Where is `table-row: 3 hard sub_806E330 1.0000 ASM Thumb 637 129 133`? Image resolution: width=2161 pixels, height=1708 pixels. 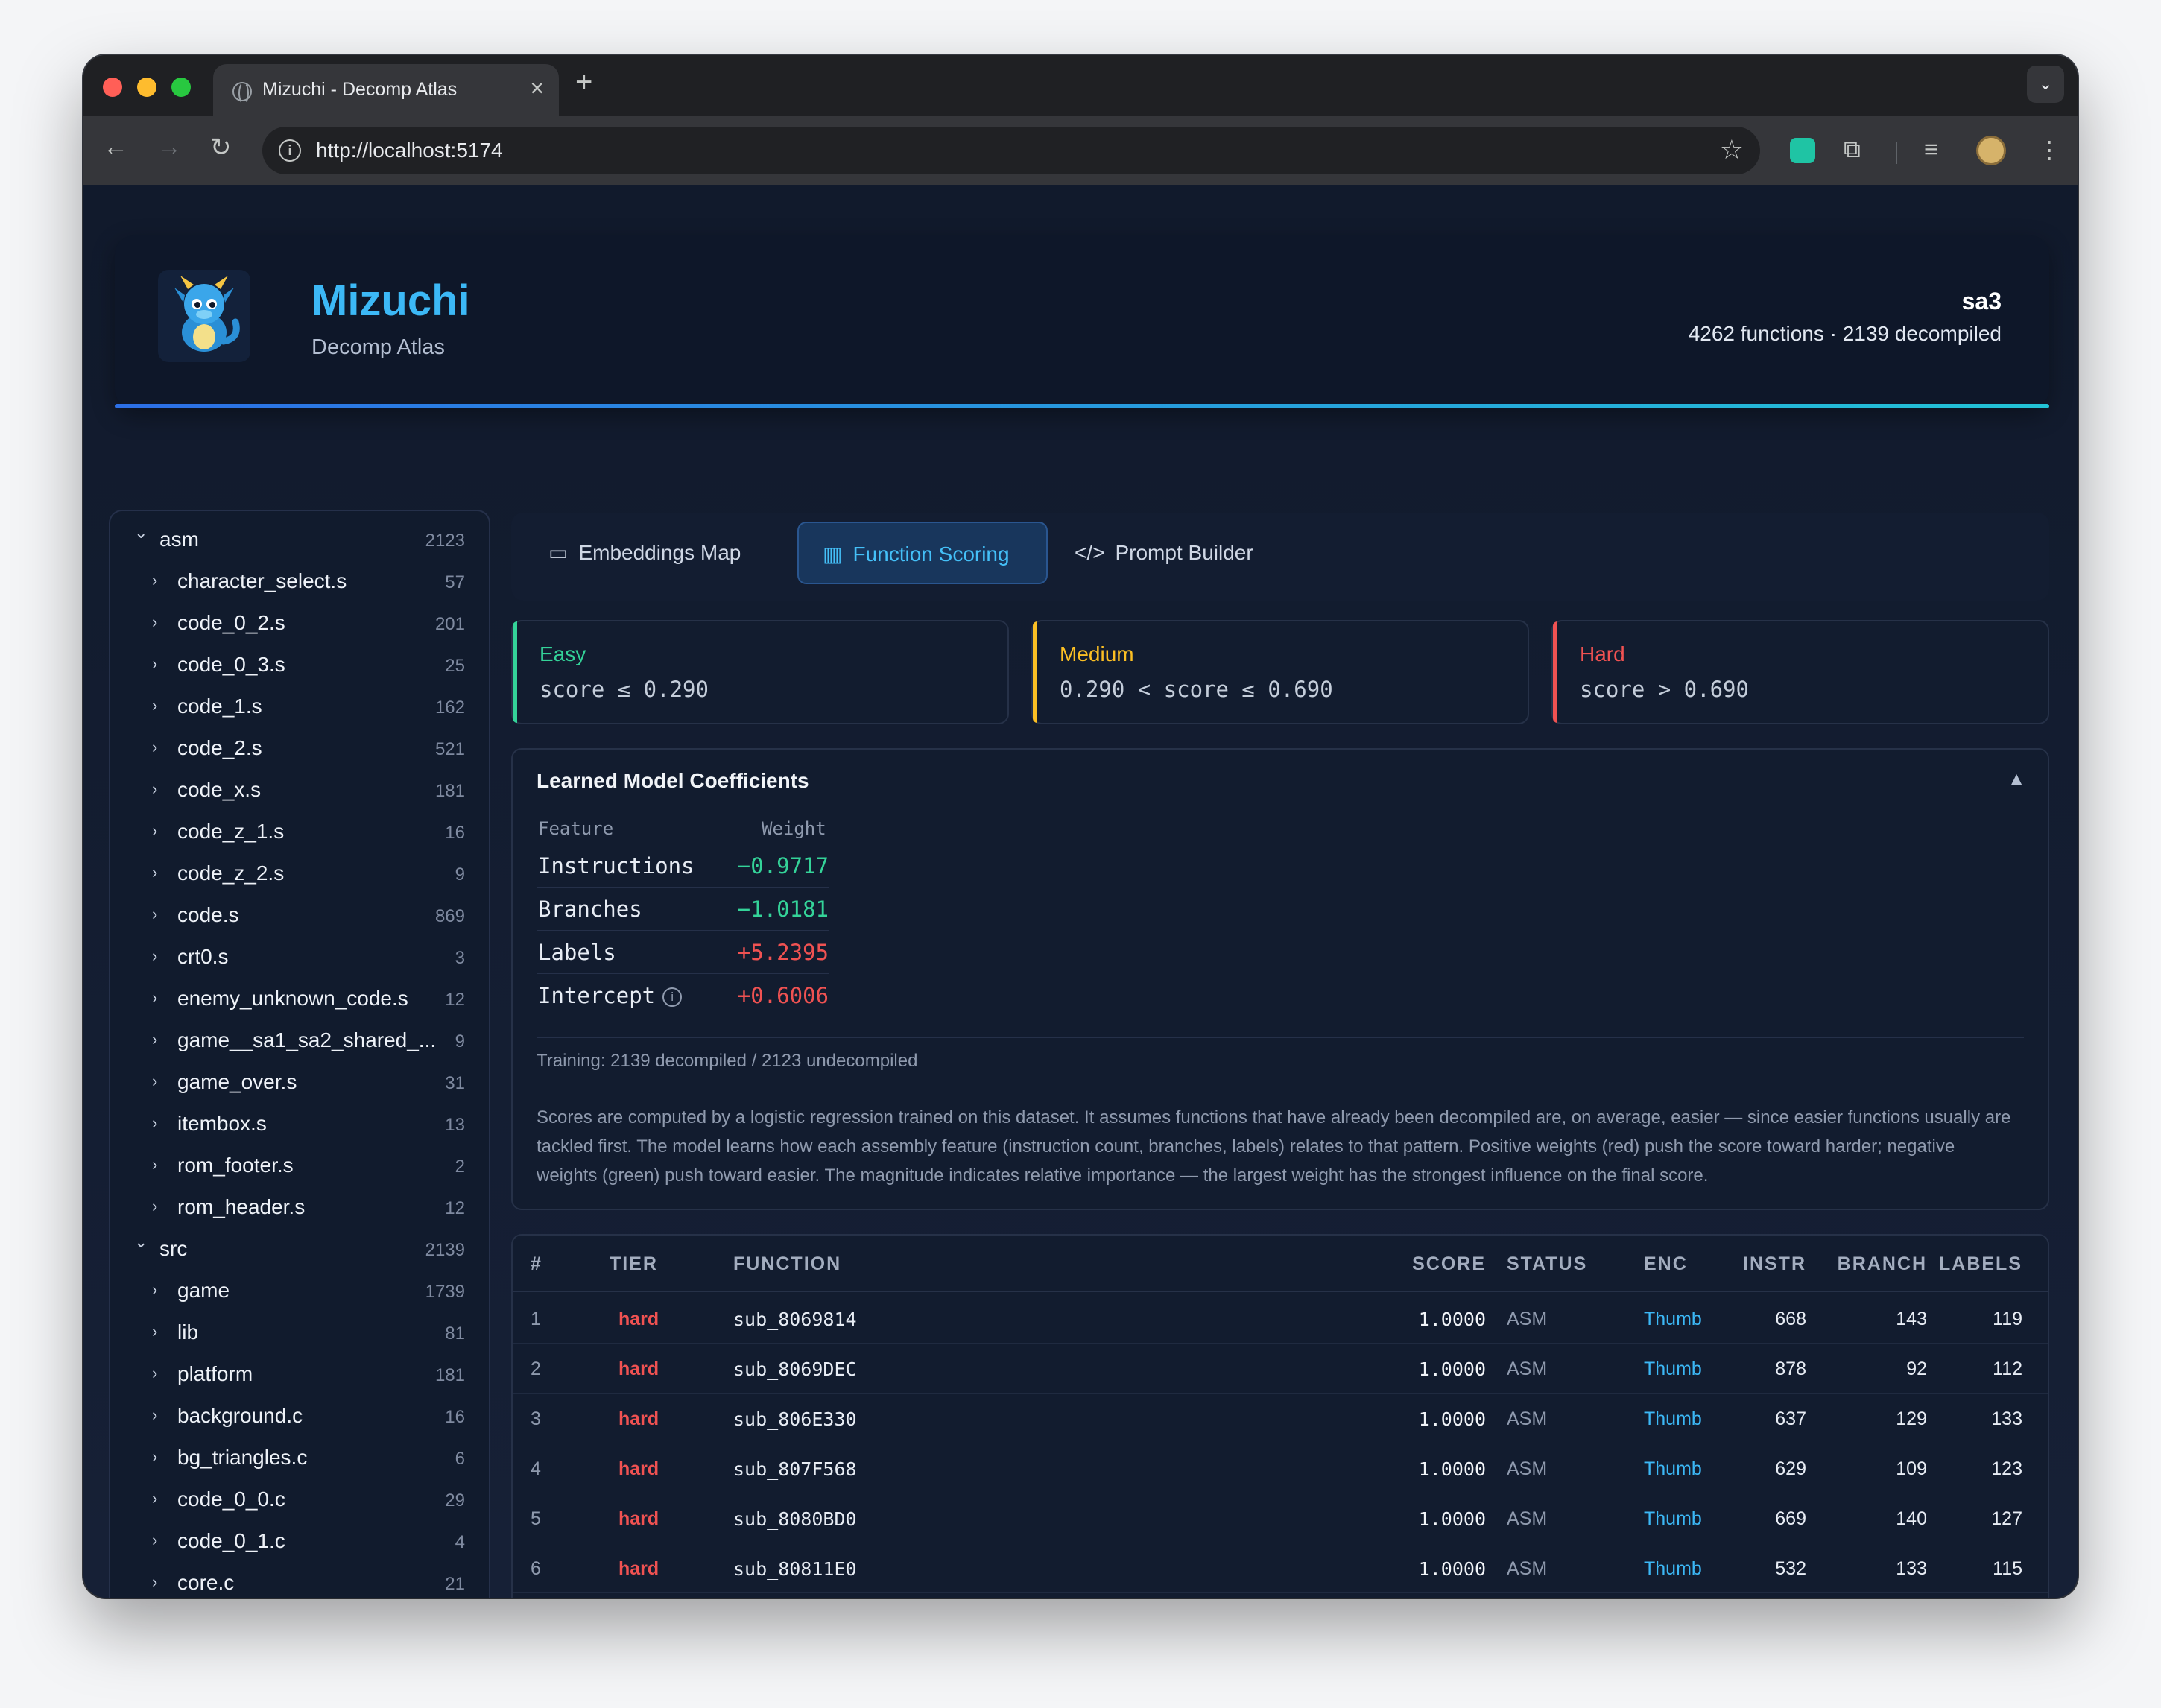 table-row: 3 hard sub_806E330 1.0000 ASM Thumb 637 129 133 is located at coordinates (1280, 1418).